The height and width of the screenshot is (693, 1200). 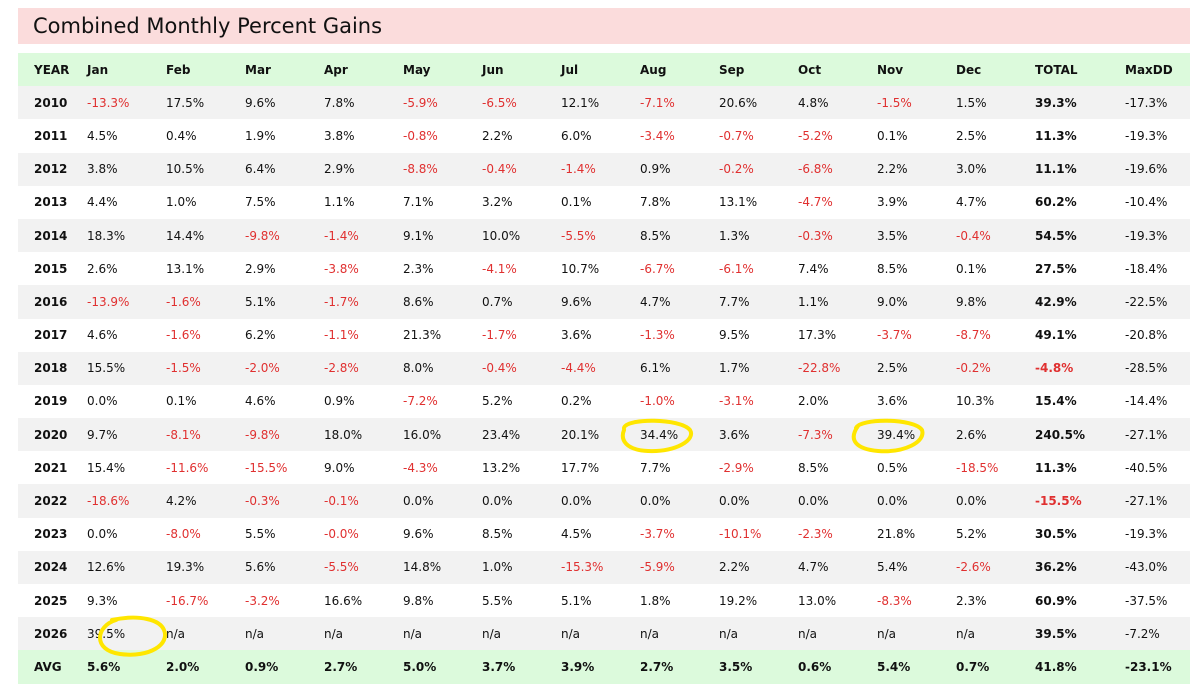 What do you see at coordinates (1146, 335) in the screenshot?
I see `maxdd-cell: -20.8%` at bounding box center [1146, 335].